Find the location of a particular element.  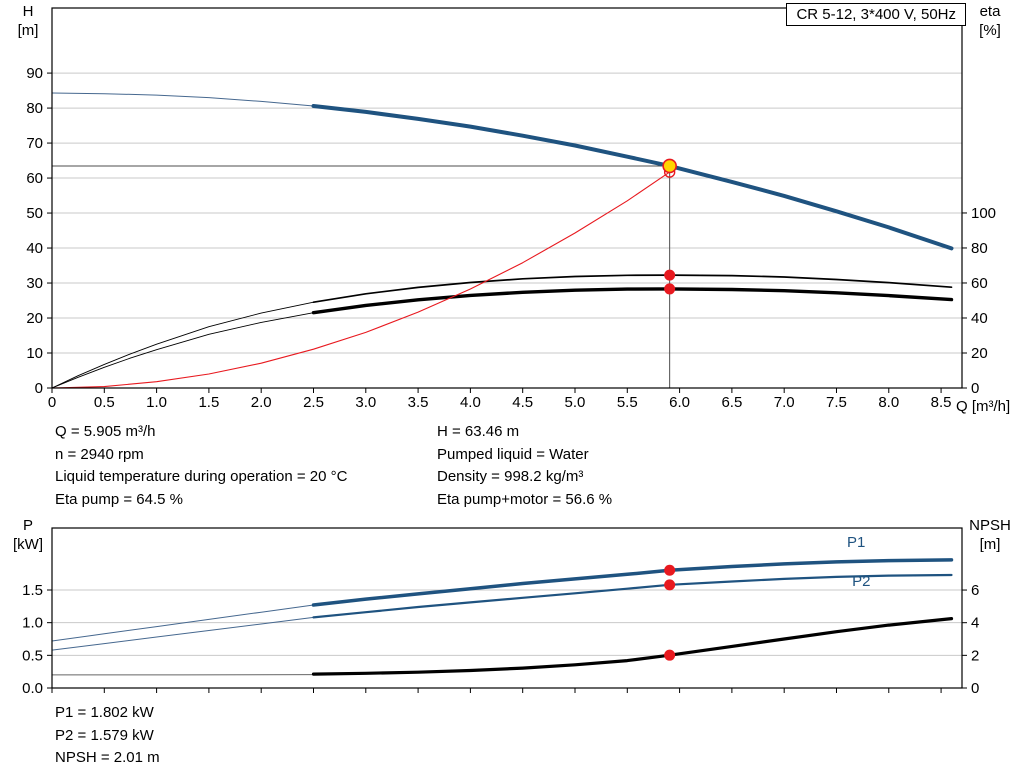

npsh-duty-dot is located at coordinates (670, 655).